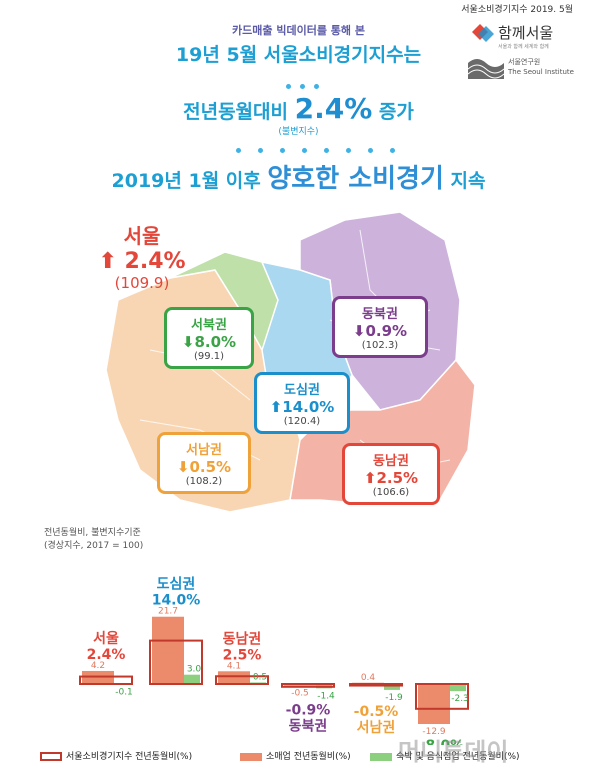 This screenshot has width=597, height=774. Describe the element at coordinates (98, 666) in the screenshot. I see `data-label-retail: 4.2` at that location.